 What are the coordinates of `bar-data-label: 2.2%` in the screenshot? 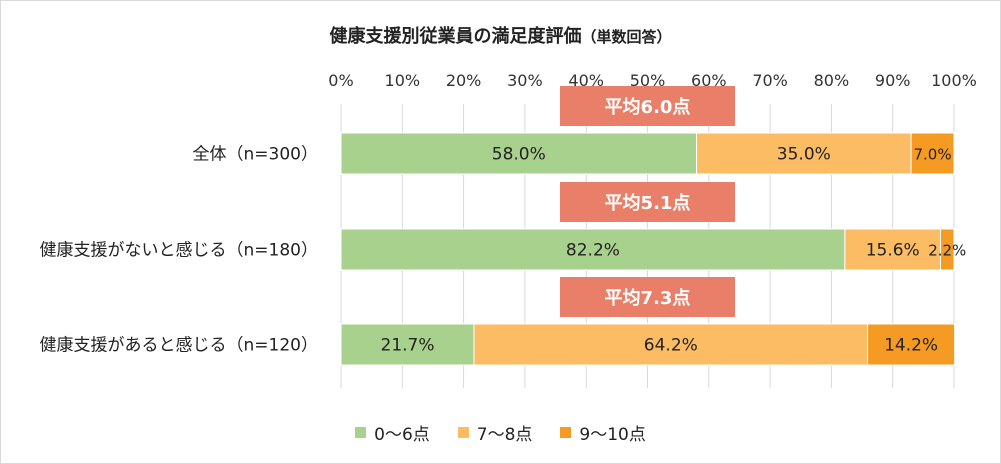 It's located at (947, 251).